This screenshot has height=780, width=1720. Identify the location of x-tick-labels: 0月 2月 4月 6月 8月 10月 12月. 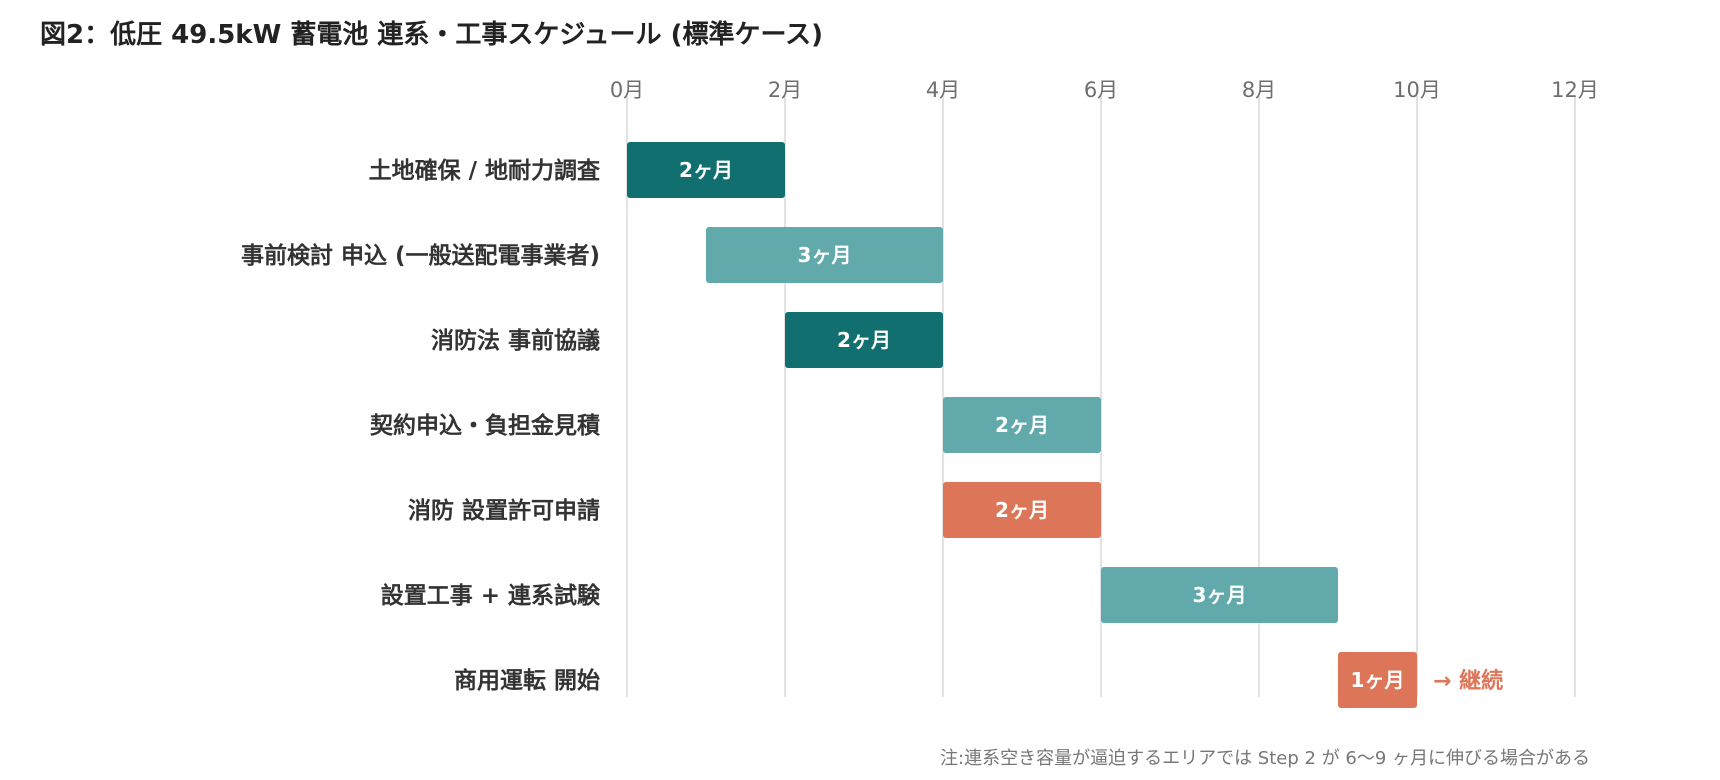
(1104, 90).